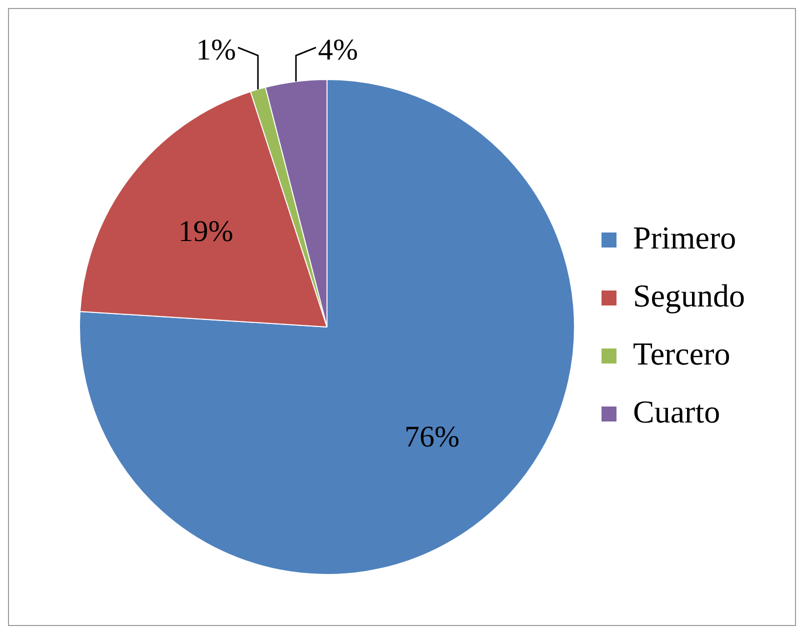 The height and width of the screenshot is (634, 804). What do you see at coordinates (338, 49) in the screenshot?
I see `data-label: 4%` at bounding box center [338, 49].